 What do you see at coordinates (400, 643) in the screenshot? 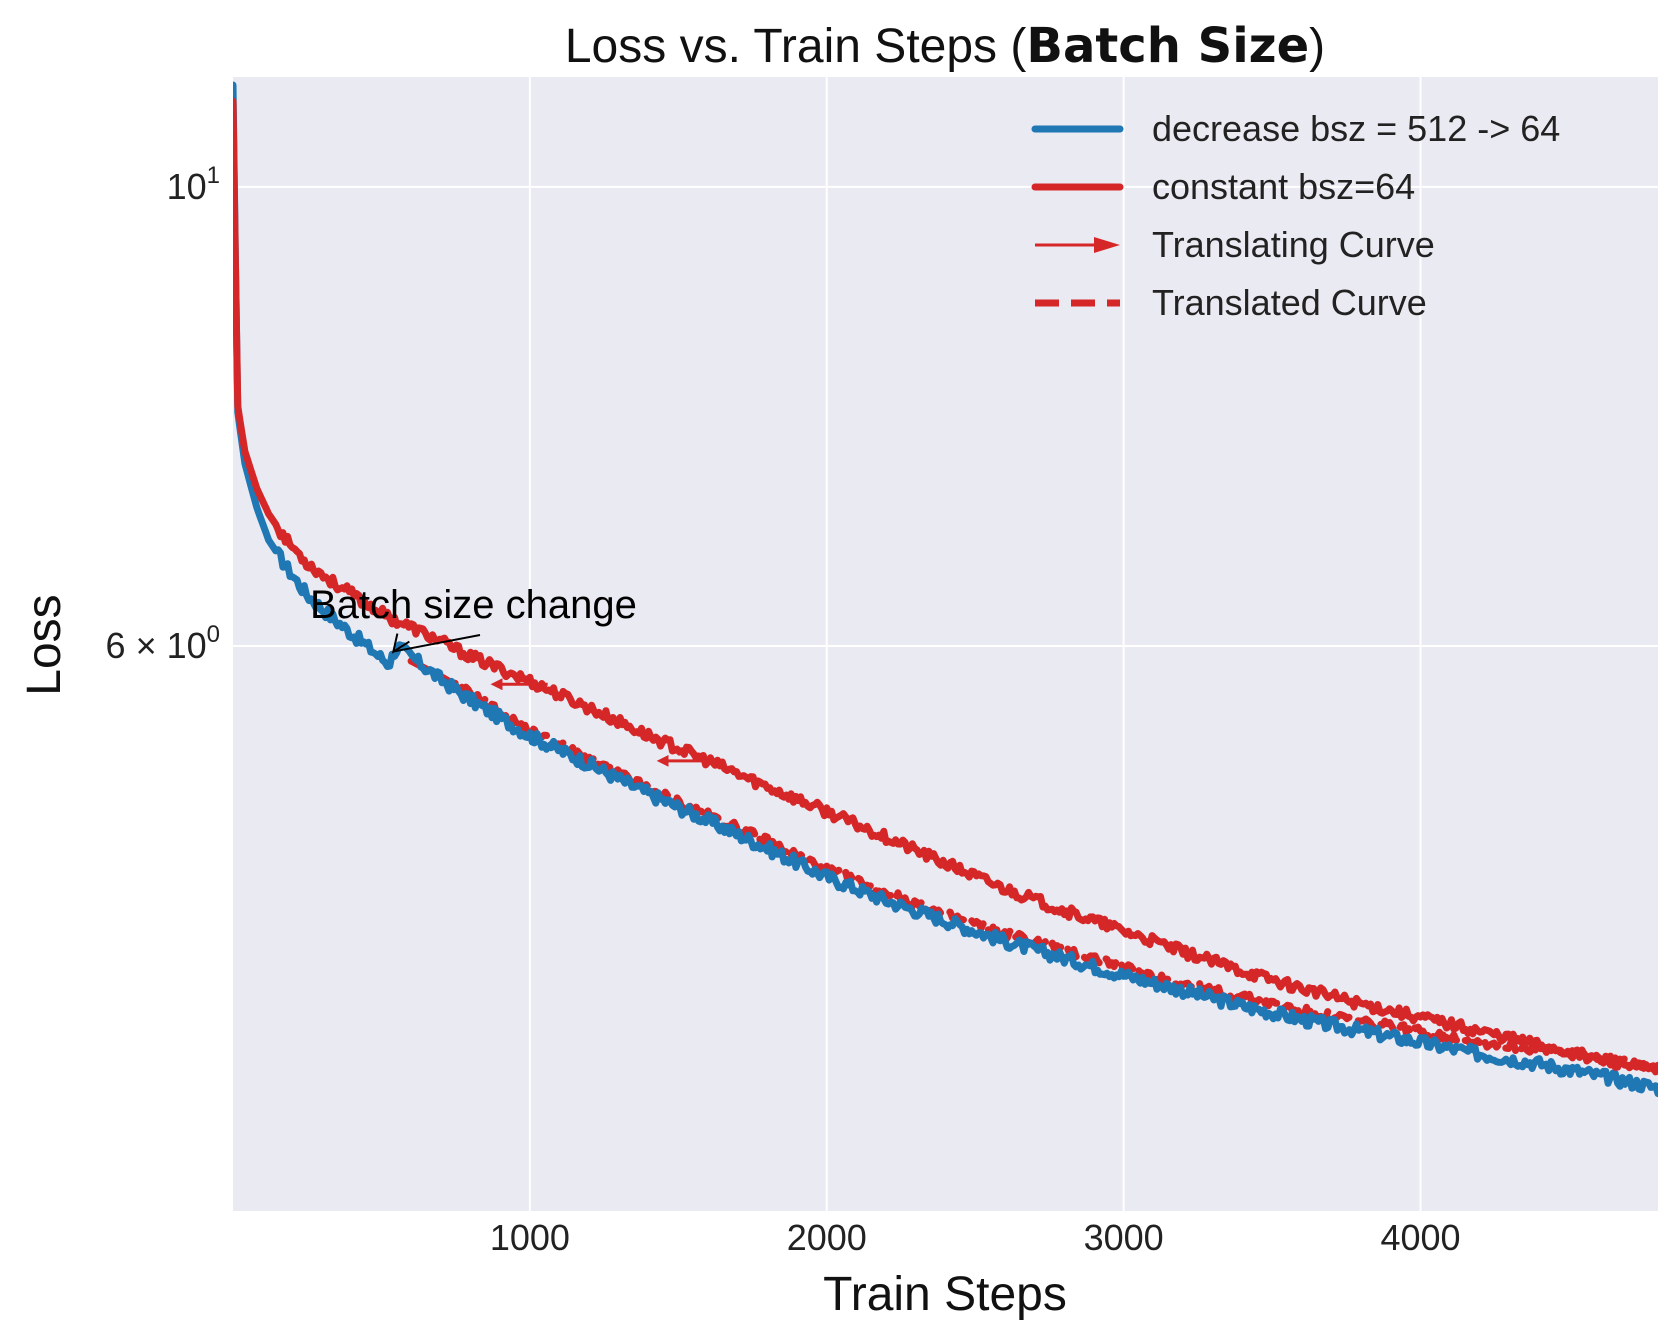
I see `annotation-arrowhead` at bounding box center [400, 643].